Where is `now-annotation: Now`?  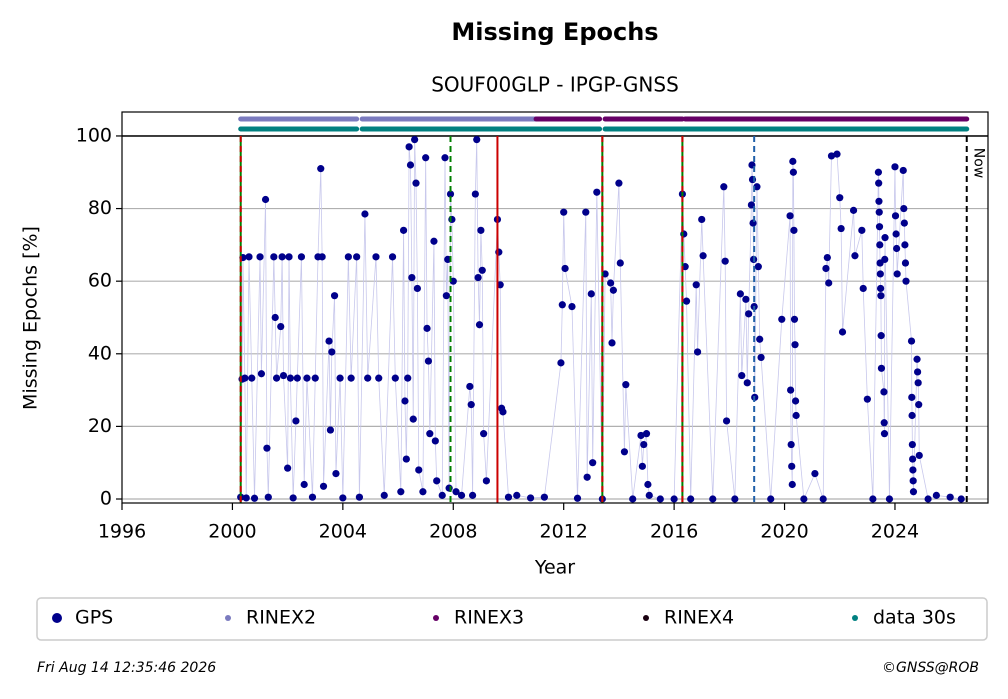
now-annotation: Now is located at coordinates (979, 163).